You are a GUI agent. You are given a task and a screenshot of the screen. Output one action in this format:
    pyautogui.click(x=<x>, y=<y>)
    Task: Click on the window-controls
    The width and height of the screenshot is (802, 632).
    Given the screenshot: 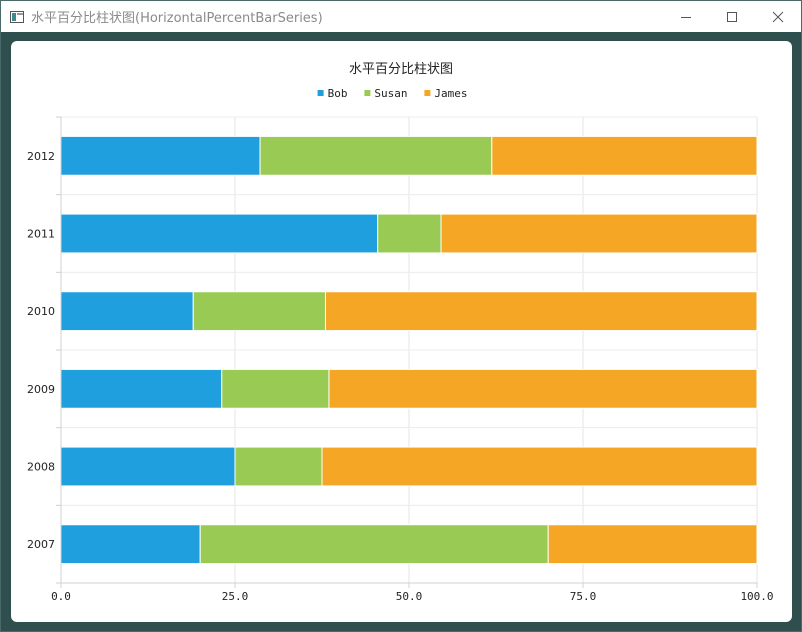 What is the action you would take?
    pyautogui.click(x=732, y=16)
    